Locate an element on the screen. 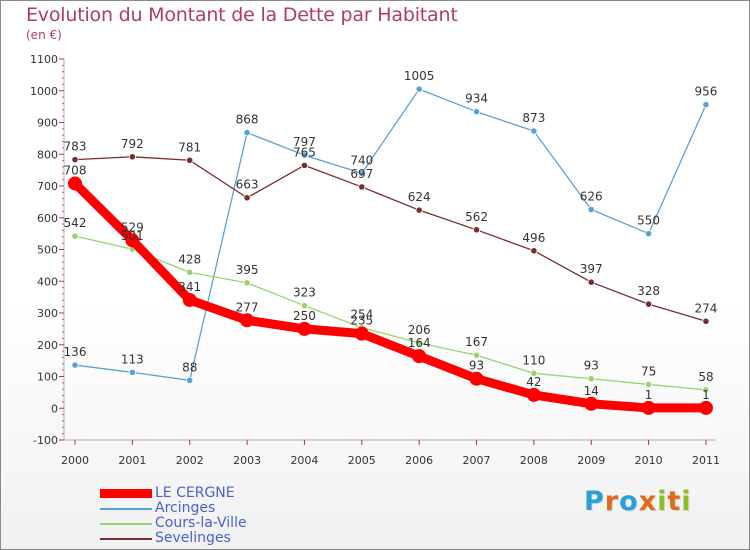 This screenshot has height=550, width=750. data-label: 792 is located at coordinates (132, 144).